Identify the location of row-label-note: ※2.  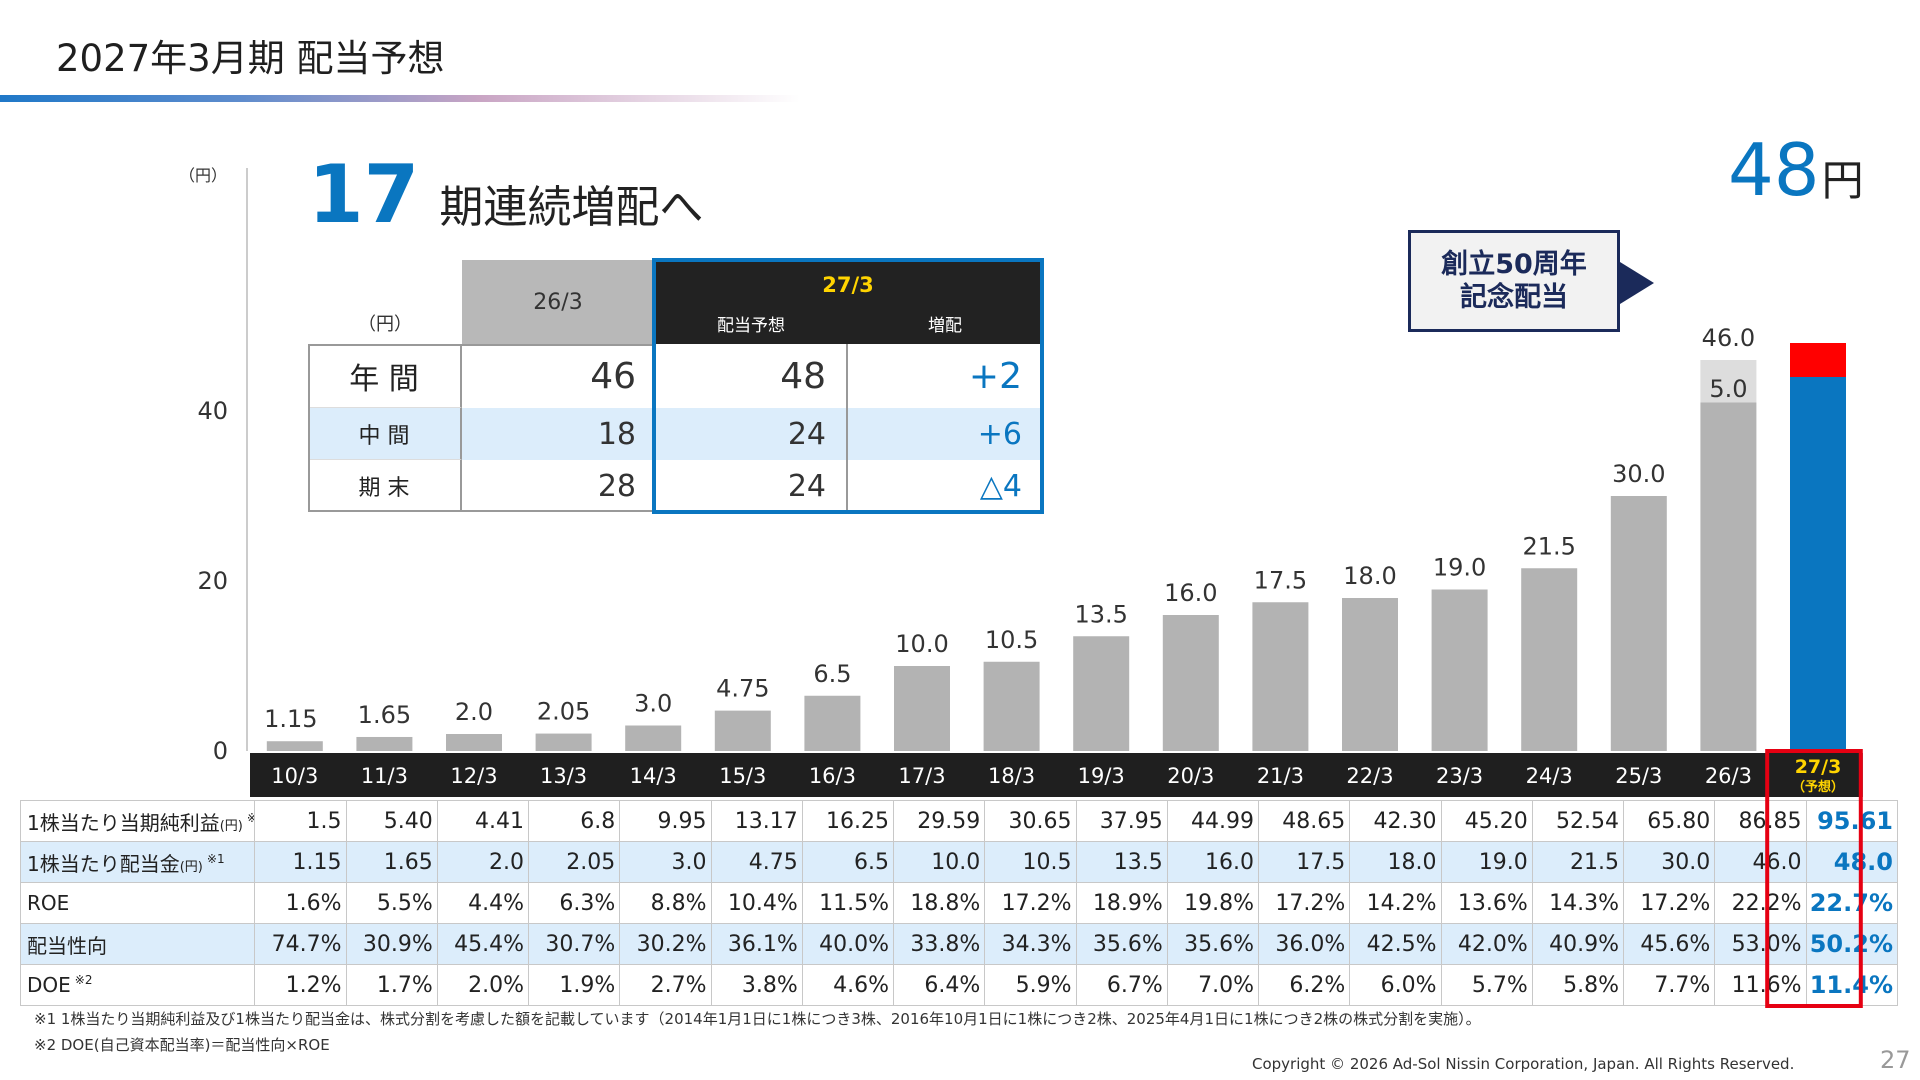
(83, 980).